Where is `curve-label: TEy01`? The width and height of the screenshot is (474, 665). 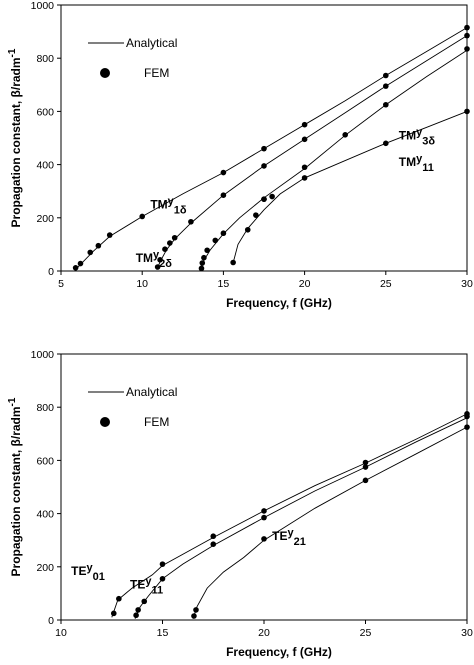
curve-label: TEy01 is located at coordinates (88, 572).